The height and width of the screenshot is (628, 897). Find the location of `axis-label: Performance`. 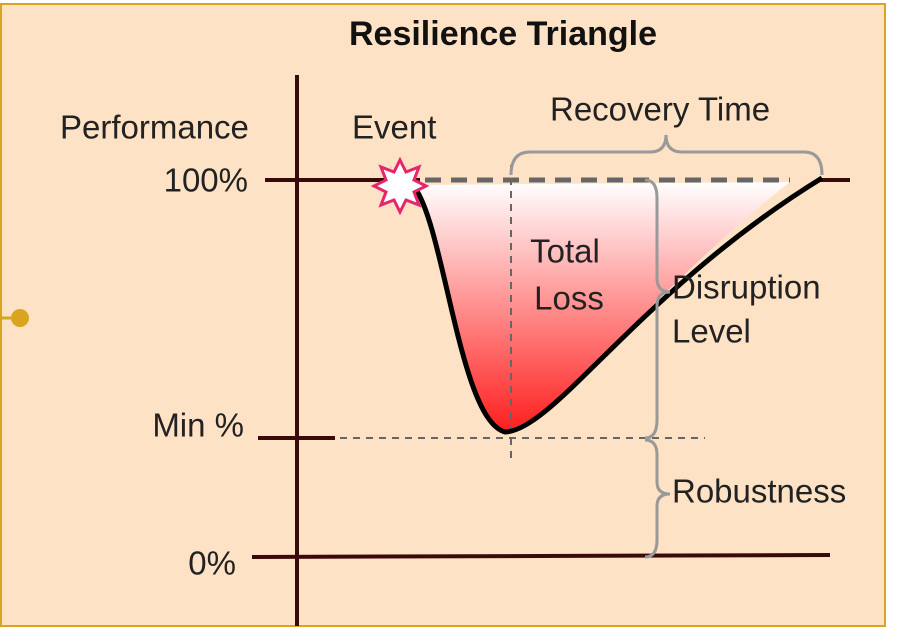

axis-label: Performance is located at coordinates (154, 127).